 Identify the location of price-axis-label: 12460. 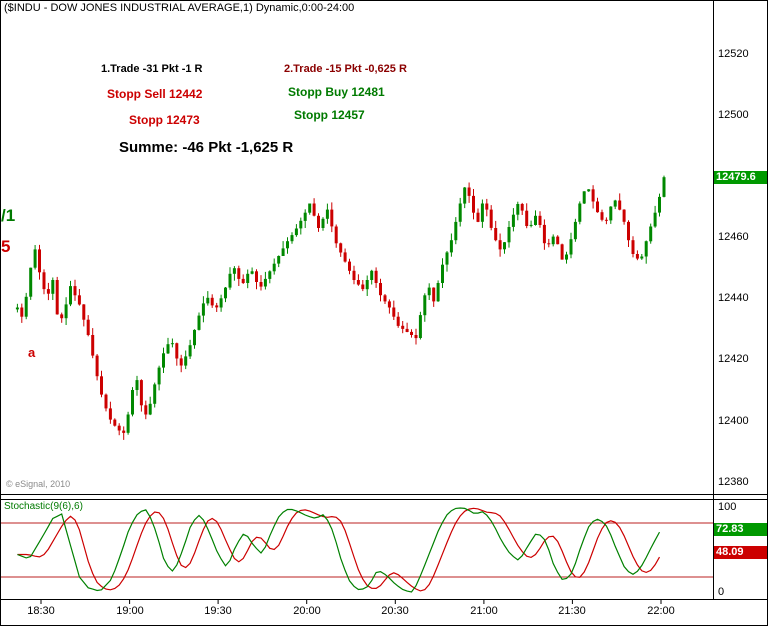
(733, 237).